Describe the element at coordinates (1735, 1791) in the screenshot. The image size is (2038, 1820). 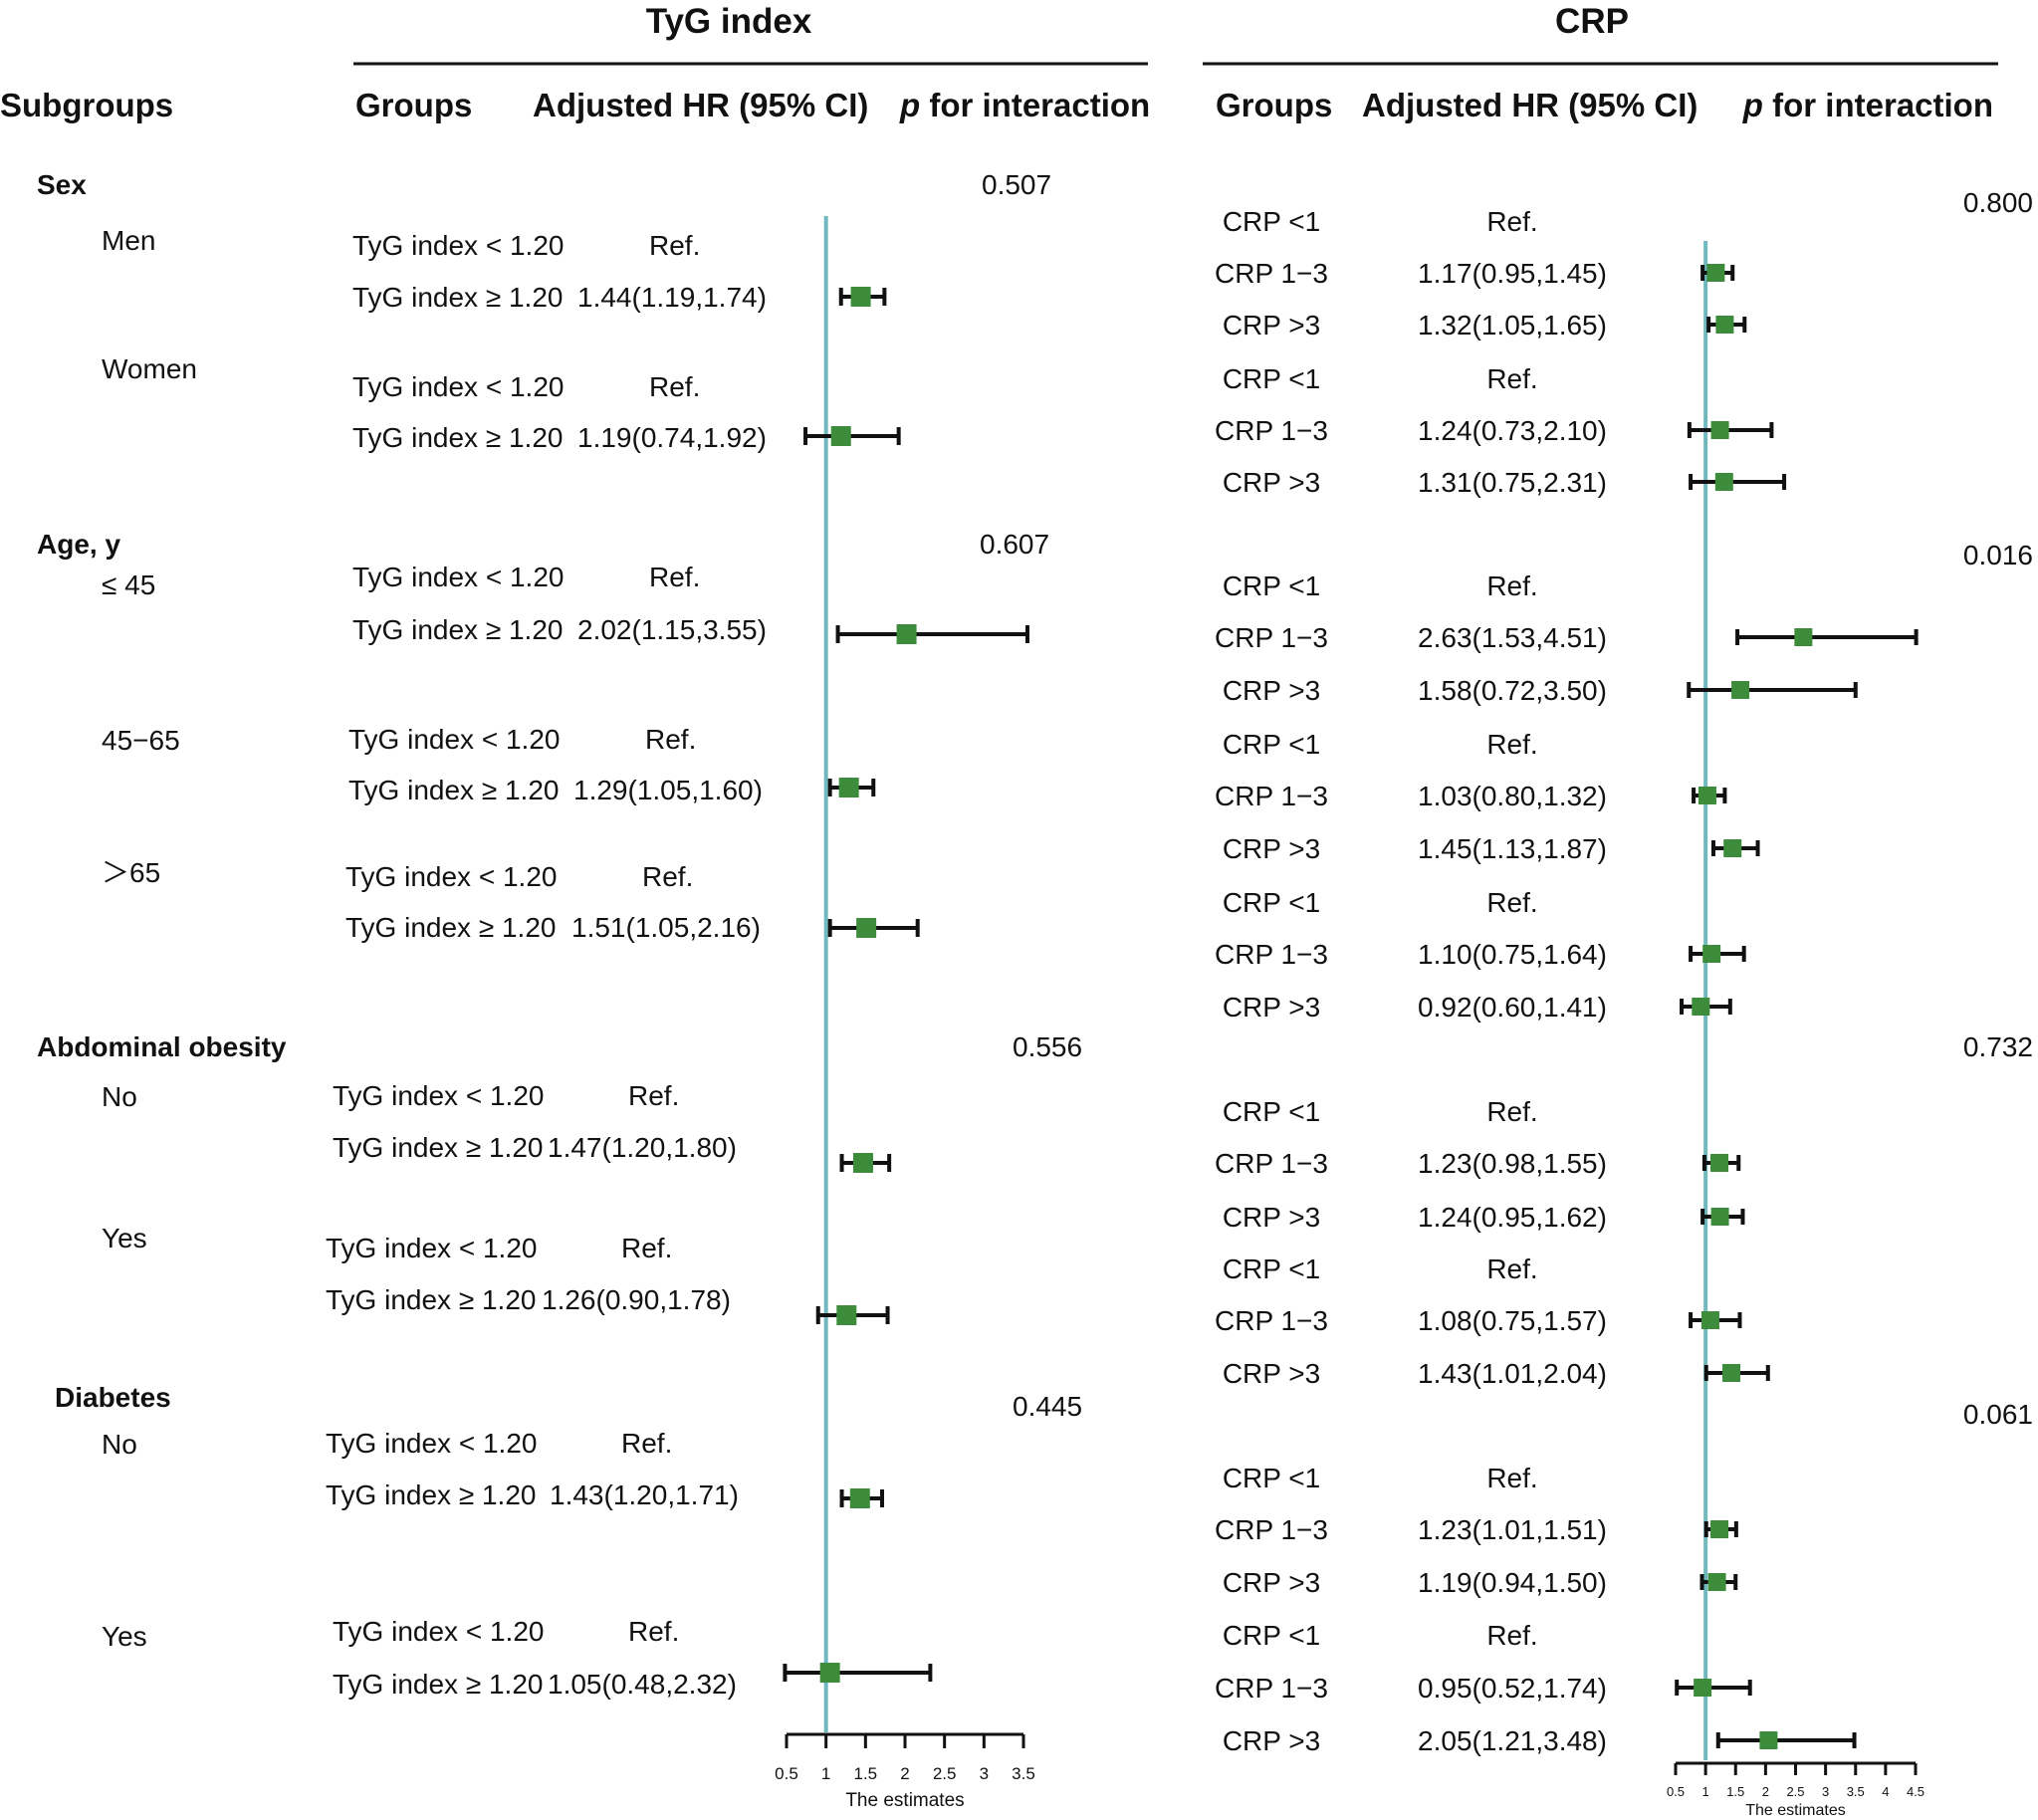
I see `crp-x-tick-label: 1.5` at that location.